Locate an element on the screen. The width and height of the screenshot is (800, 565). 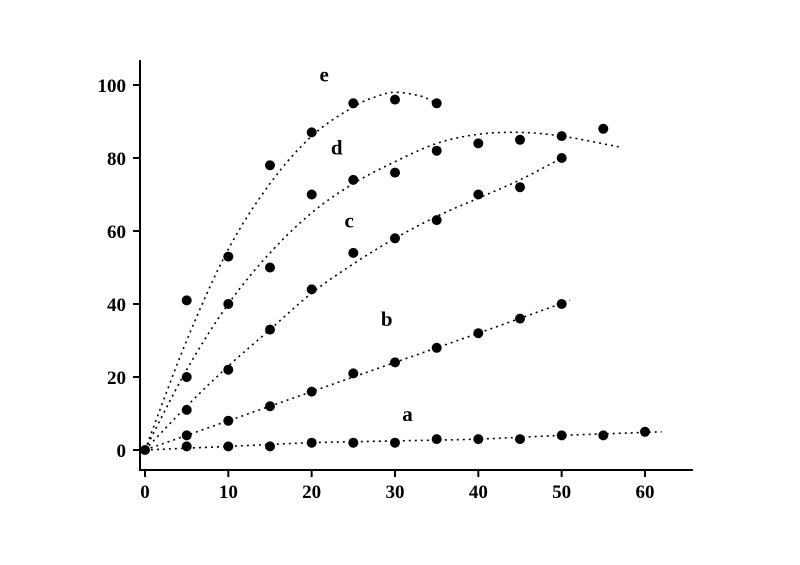
y-tick-label: 100 is located at coordinates (112, 86).